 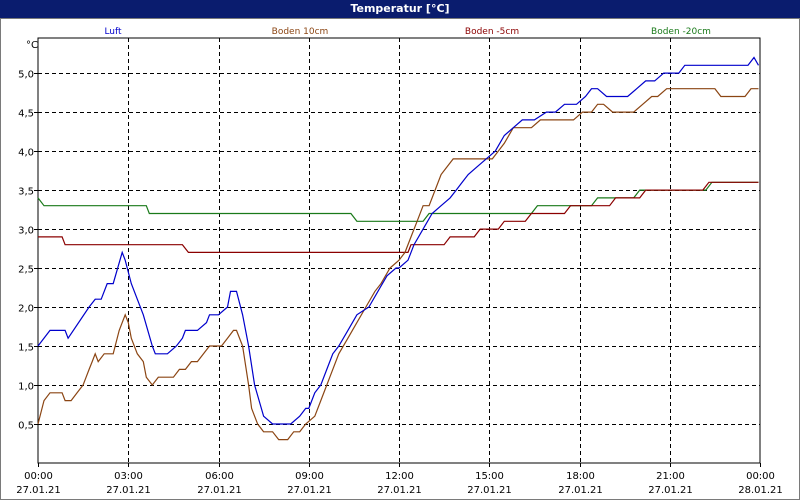 I want to click on y-tick-label: 1,0, so click(x=26, y=387).